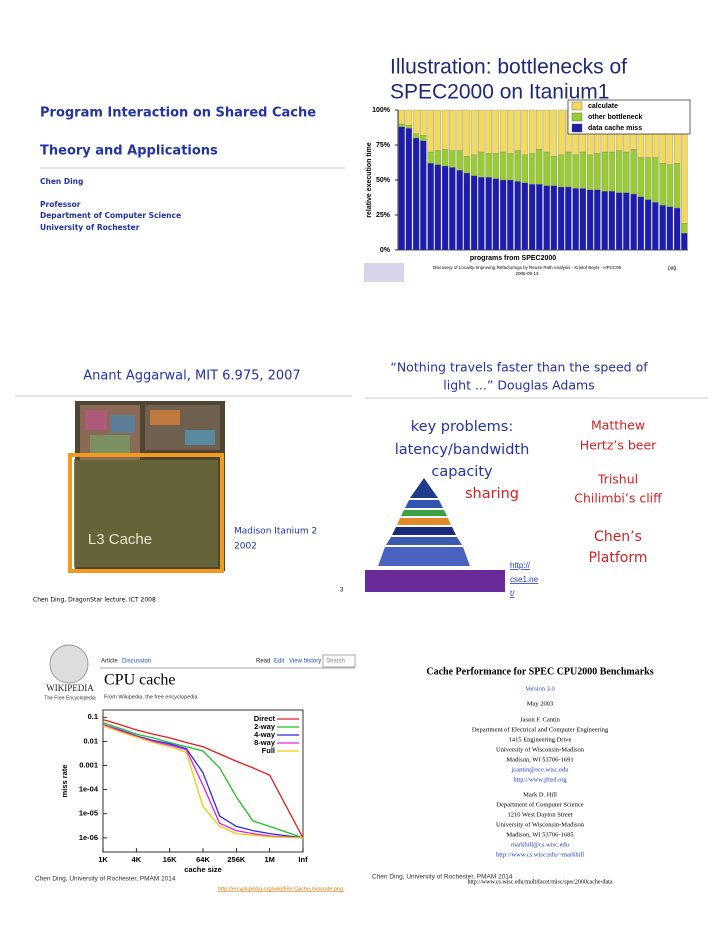 The height and width of the screenshot is (932, 720). Describe the element at coordinates (524, 579) in the screenshot. I see `link: cse1.ne` at that location.